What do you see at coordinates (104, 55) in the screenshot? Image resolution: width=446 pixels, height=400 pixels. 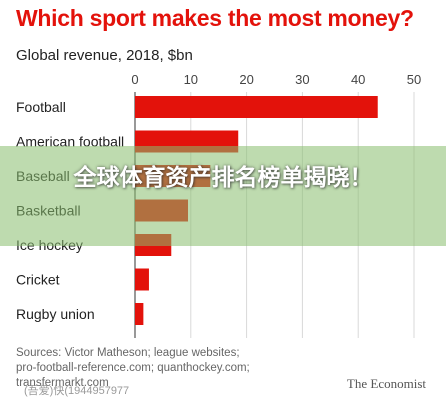 I see `chart-subtitle: Global revenue, 2018, $bn` at bounding box center [104, 55].